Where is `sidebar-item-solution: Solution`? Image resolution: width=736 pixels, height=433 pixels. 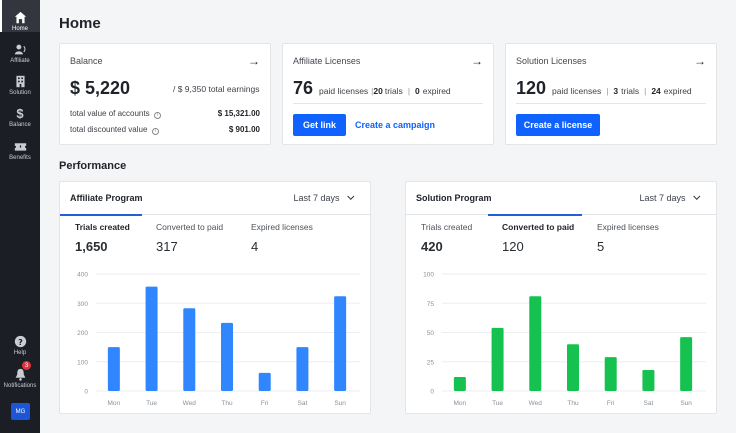
sidebar-item-solution: Solution is located at coordinates (20, 80).